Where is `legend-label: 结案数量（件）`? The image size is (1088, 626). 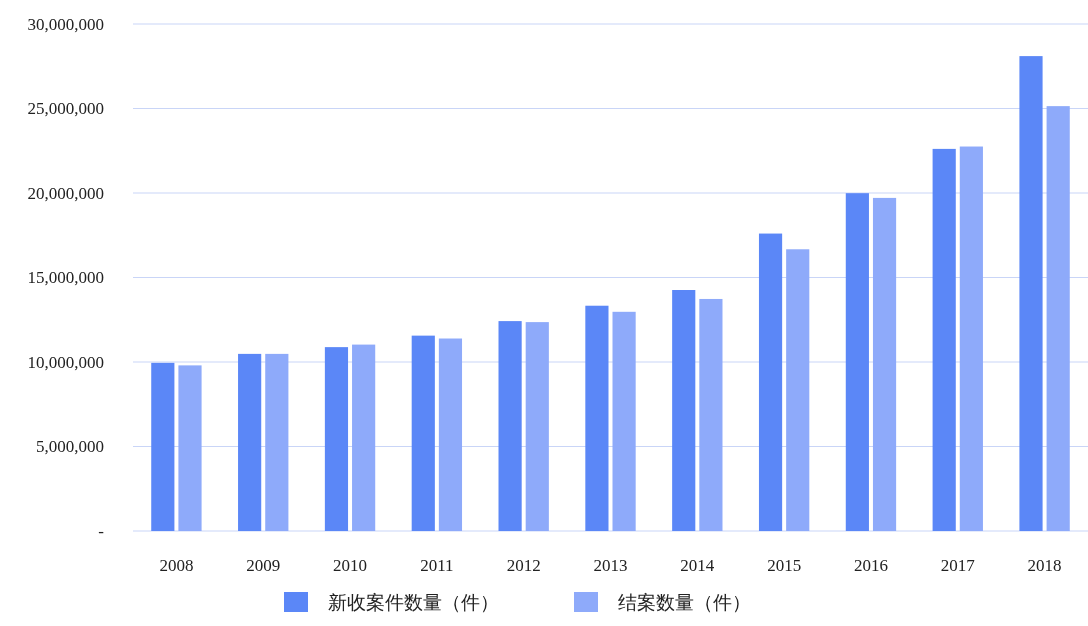
legend-label: 结案数量（件） is located at coordinates (684, 602).